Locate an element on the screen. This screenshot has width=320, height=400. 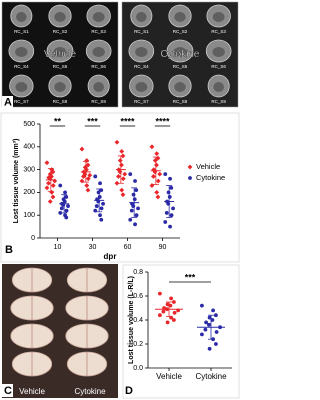
slice-label: RC_S1 is located at coordinates (141, 31).